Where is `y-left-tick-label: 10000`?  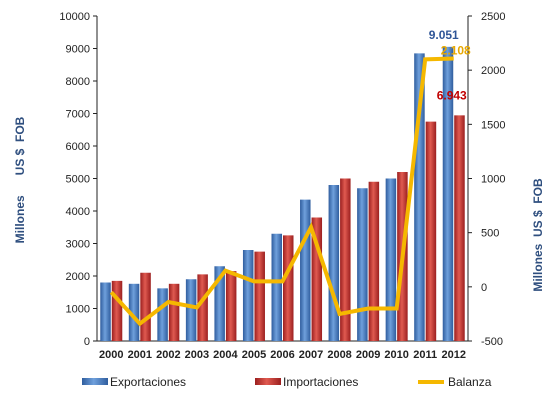 y-left-tick-label: 10000 is located at coordinates (74, 17).